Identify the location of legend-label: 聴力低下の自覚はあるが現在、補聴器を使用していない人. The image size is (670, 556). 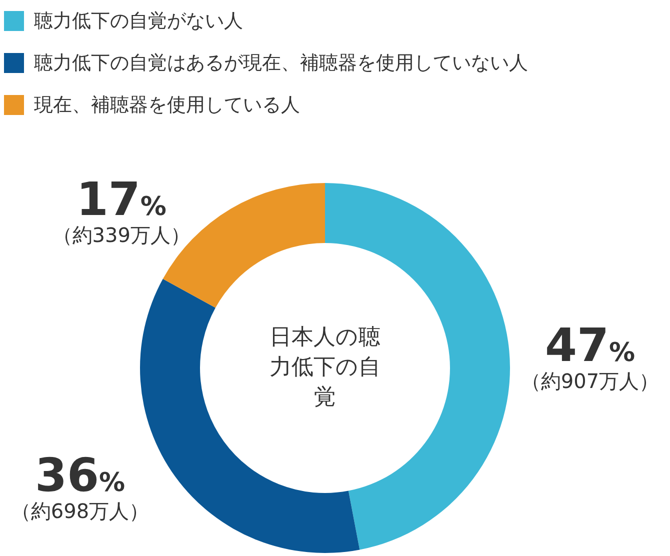
(281, 63).